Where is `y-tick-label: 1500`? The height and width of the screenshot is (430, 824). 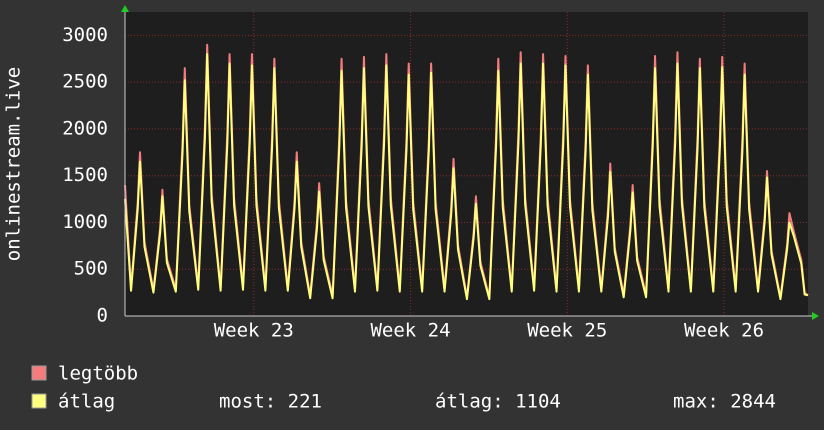
y-tick-label: 1500 is located at coordinates (85, 175).